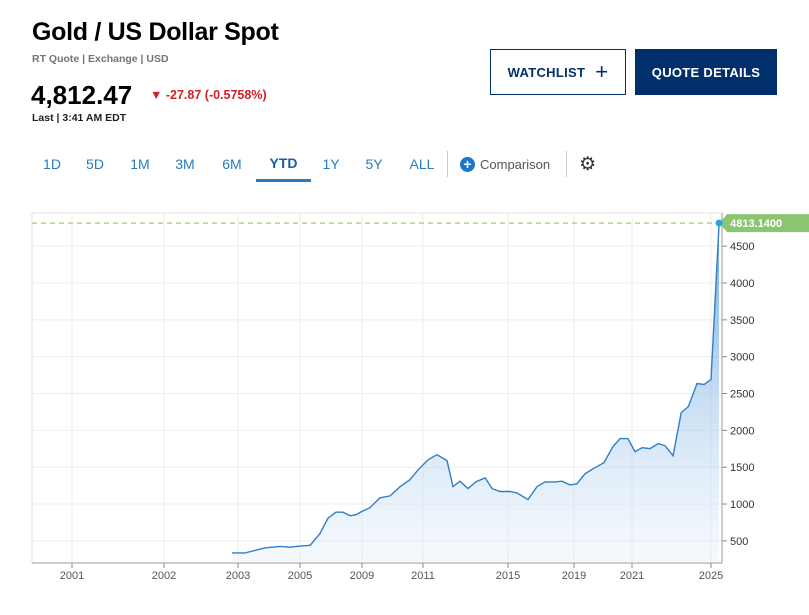  What do you see at coordinates (216, 95) in the screenshot?
I see `price-change-value: -27.87 (-0.5758%)` at bounding box center [216, 95].